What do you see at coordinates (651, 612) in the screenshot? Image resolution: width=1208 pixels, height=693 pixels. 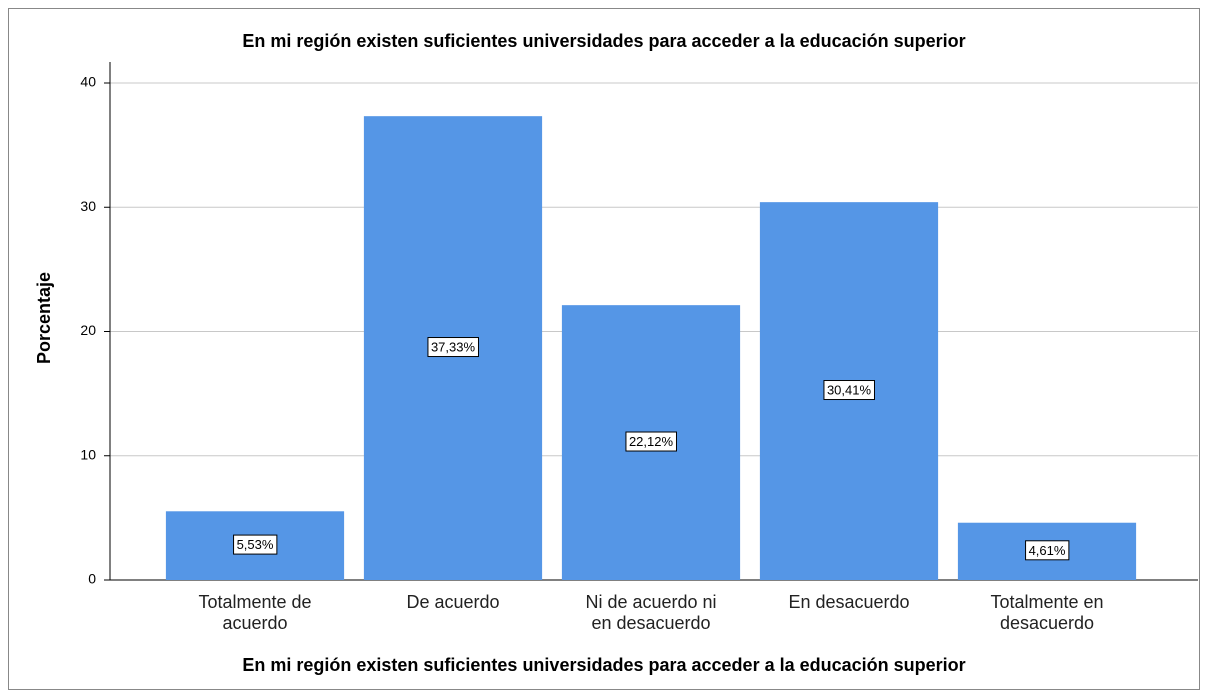 I see `x-tick-label: Ni de acuerdo ni en desacuerdo` at bounding box center [651, 612].